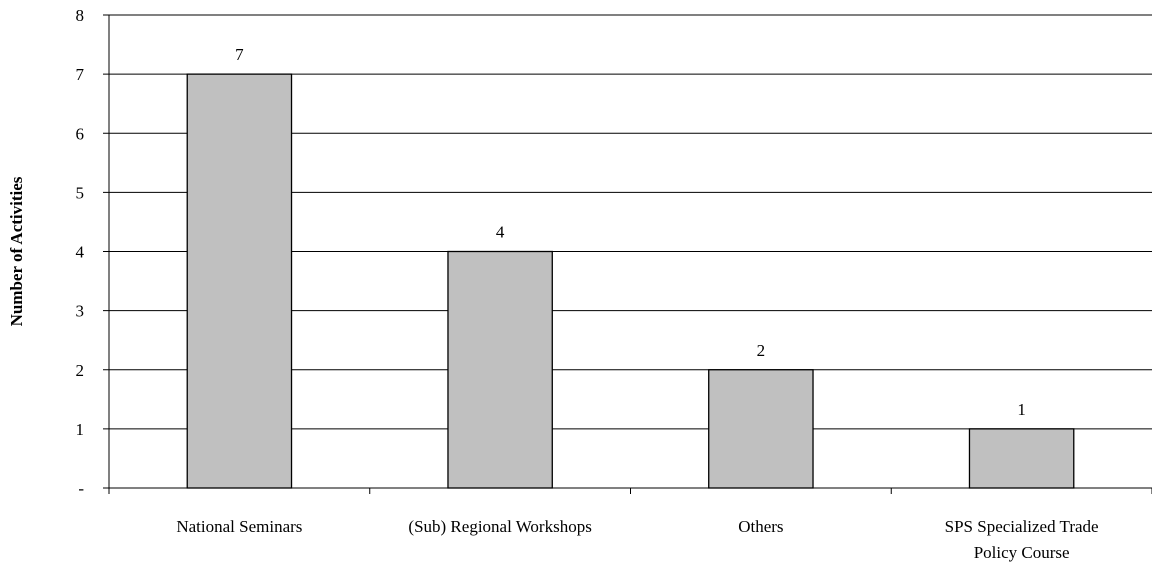 The width and height of the screenshot is (1152, 573). What do you see at coordinates (80, 370) in the screenshot?
I see `y-tick-label: 2` at bounding box center [80, 370].